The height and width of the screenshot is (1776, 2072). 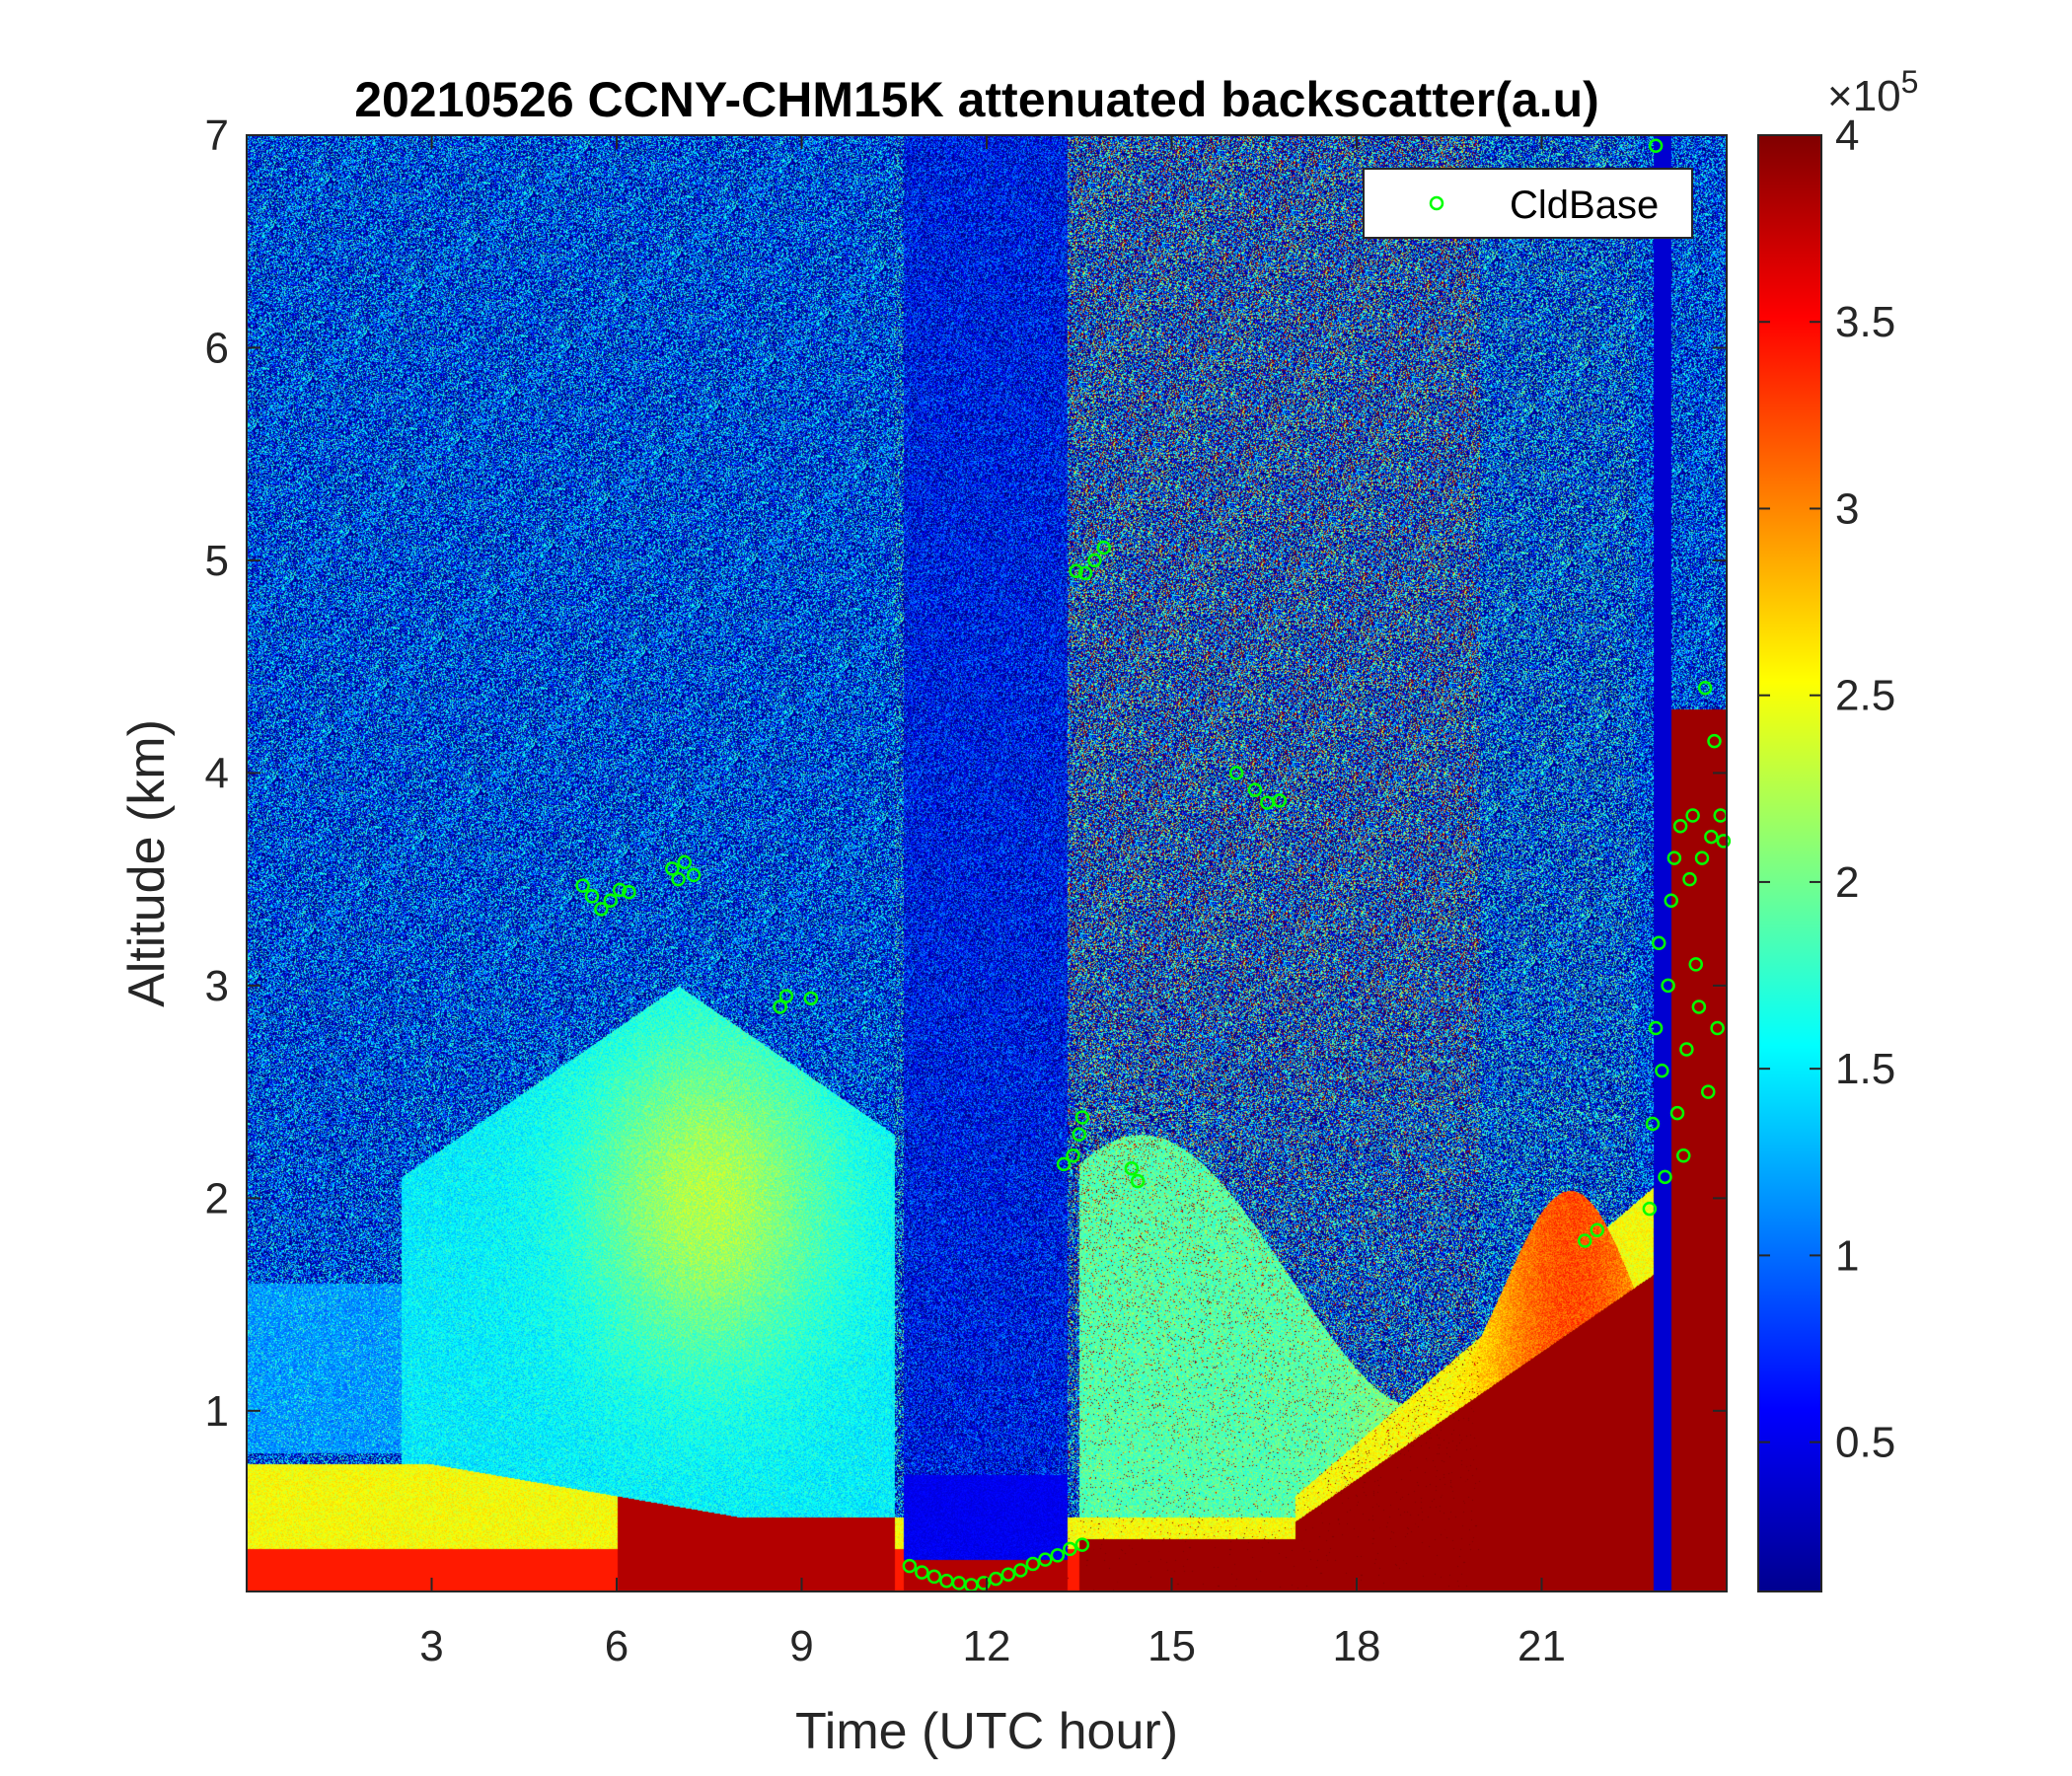 I want to click on x-tick-label: 3, so click(x=431, y=1646).